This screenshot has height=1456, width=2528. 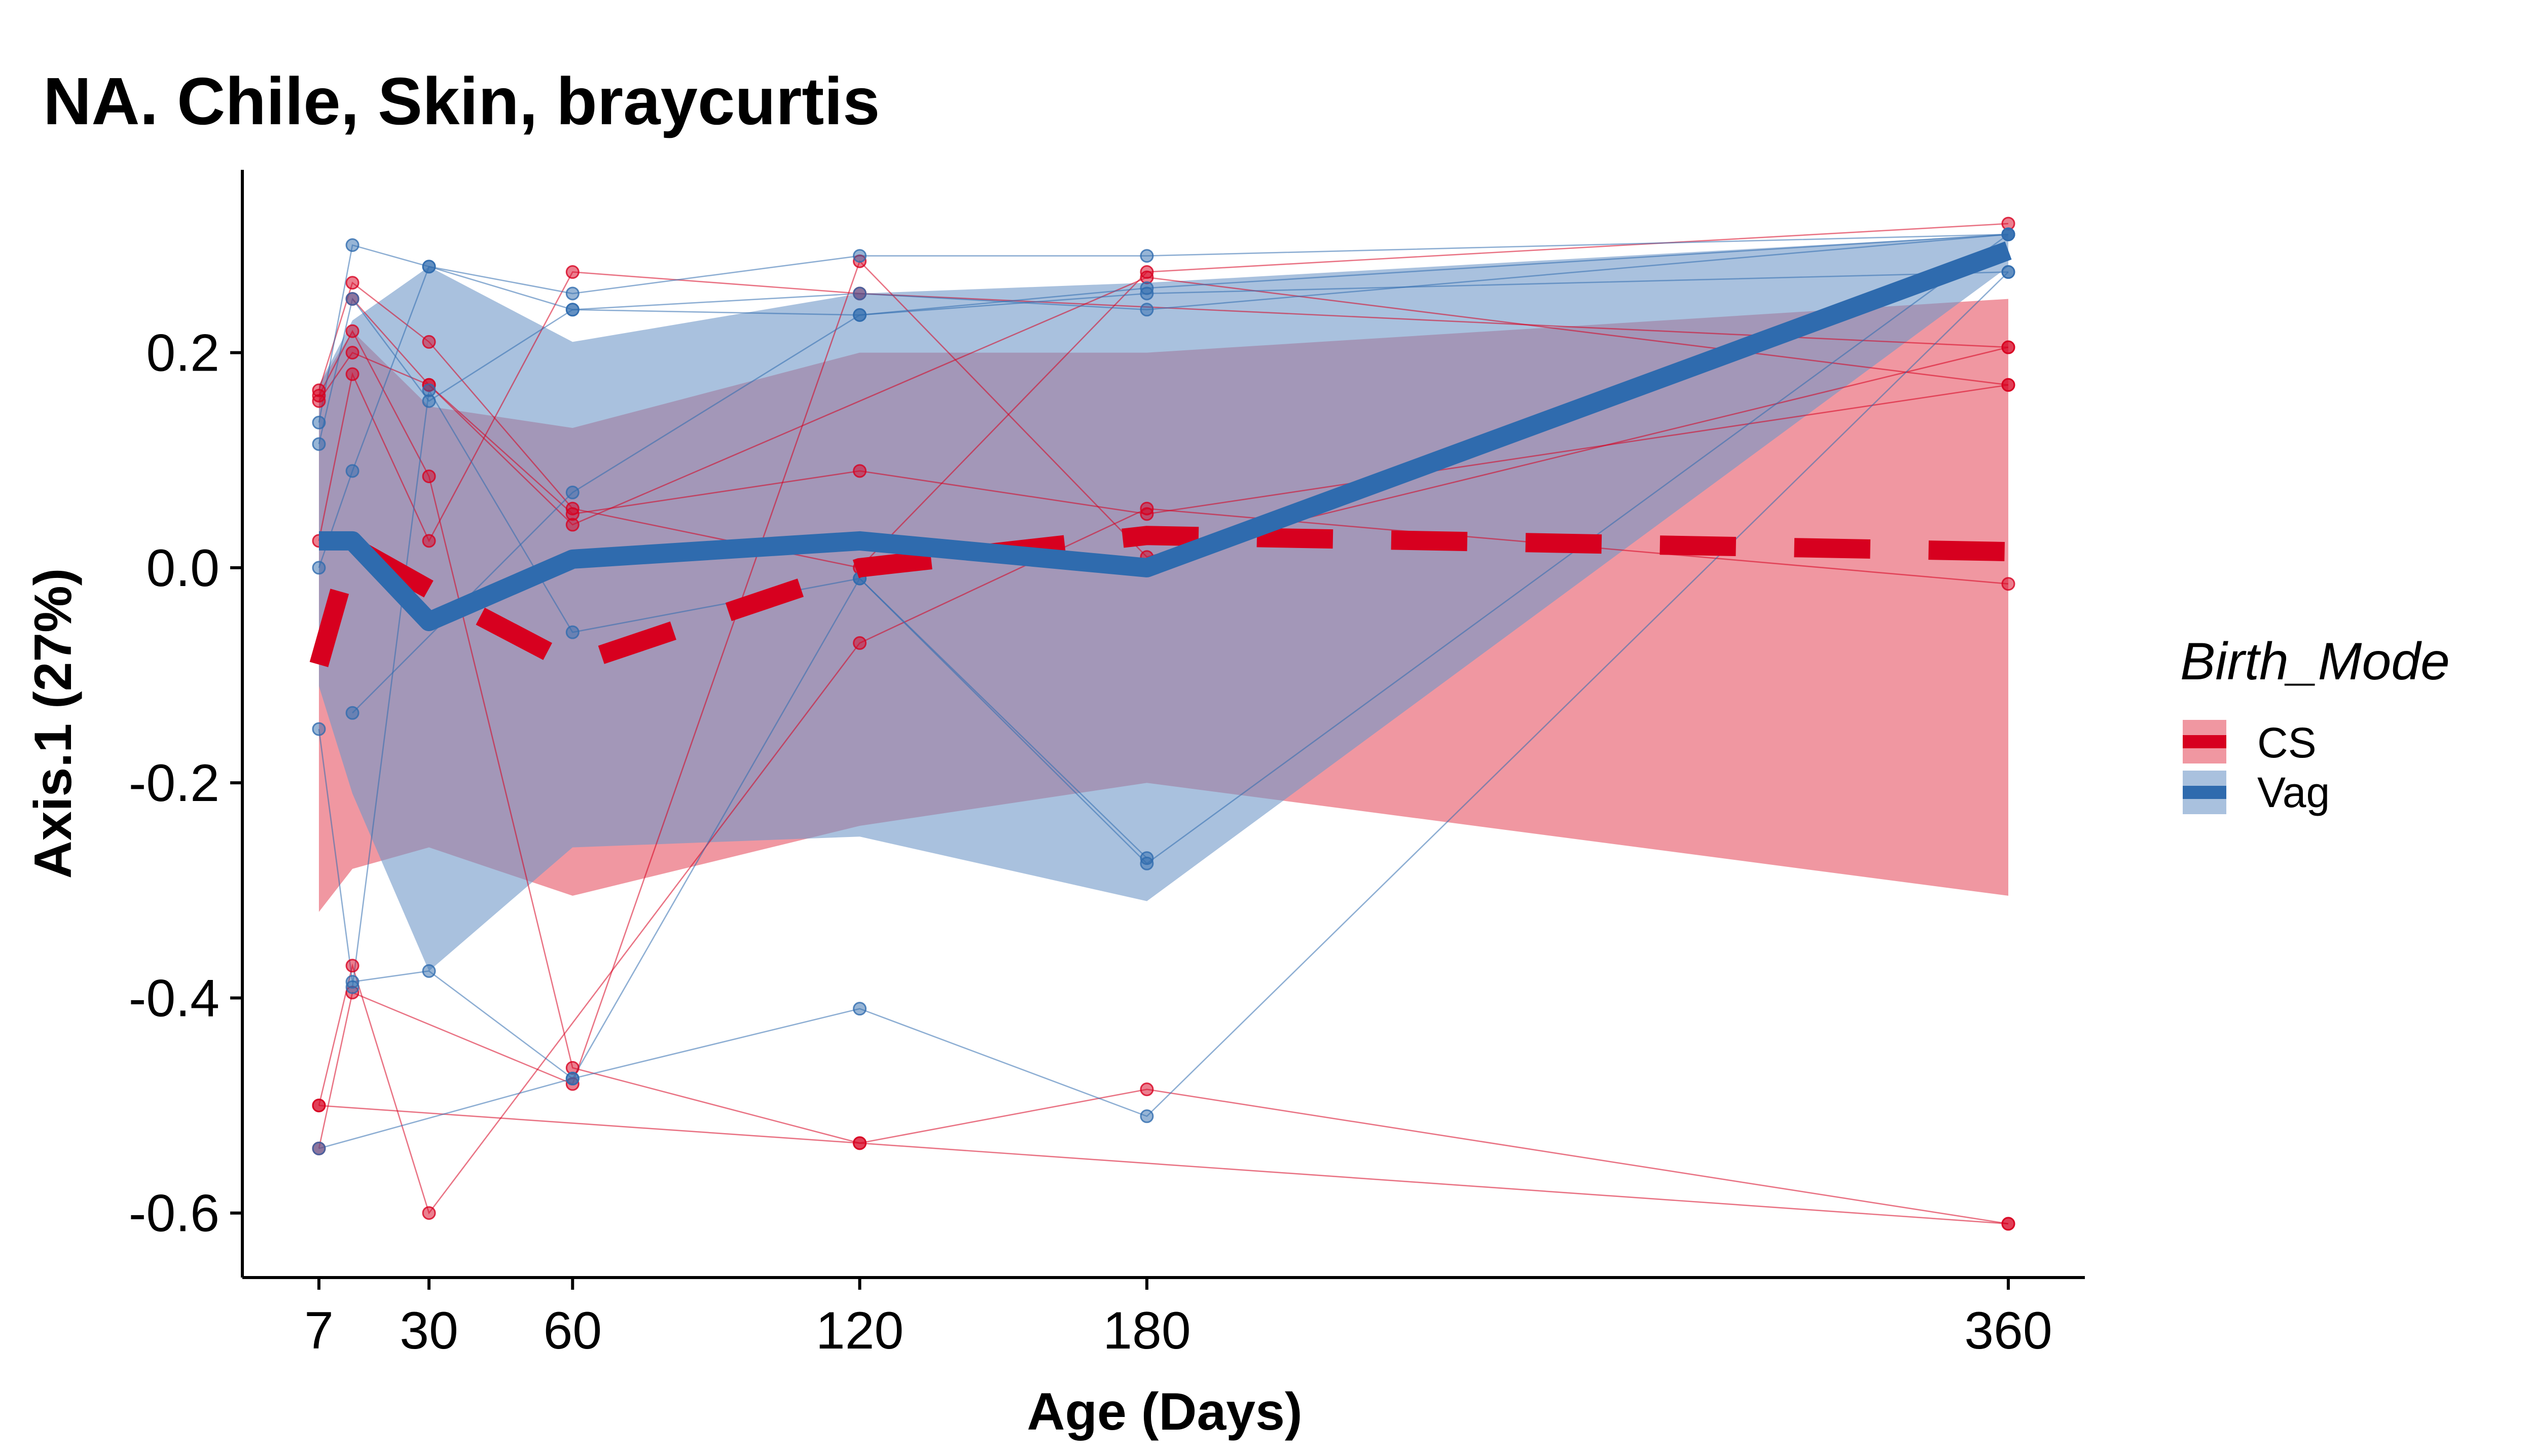 I want to click on x-axis-ticks: 7 30 60 120 180 360, so click(x=1178, y=1319).